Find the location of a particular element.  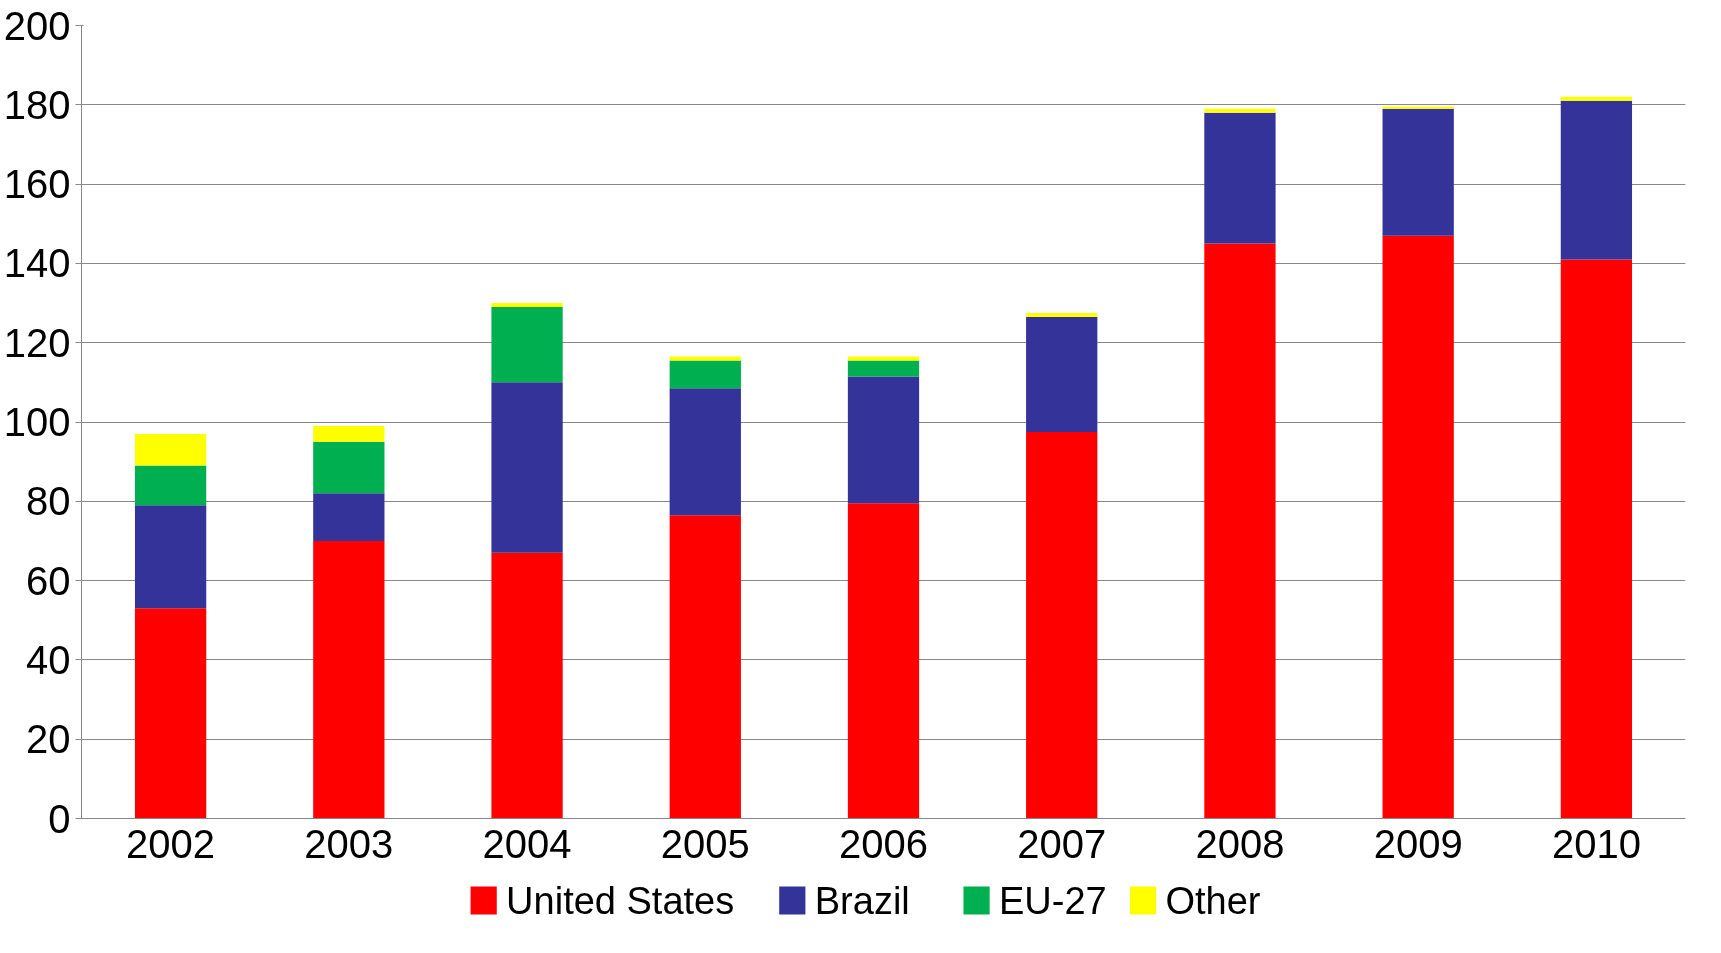

y-tick-label: 100 is located at coordinates (37, 422).